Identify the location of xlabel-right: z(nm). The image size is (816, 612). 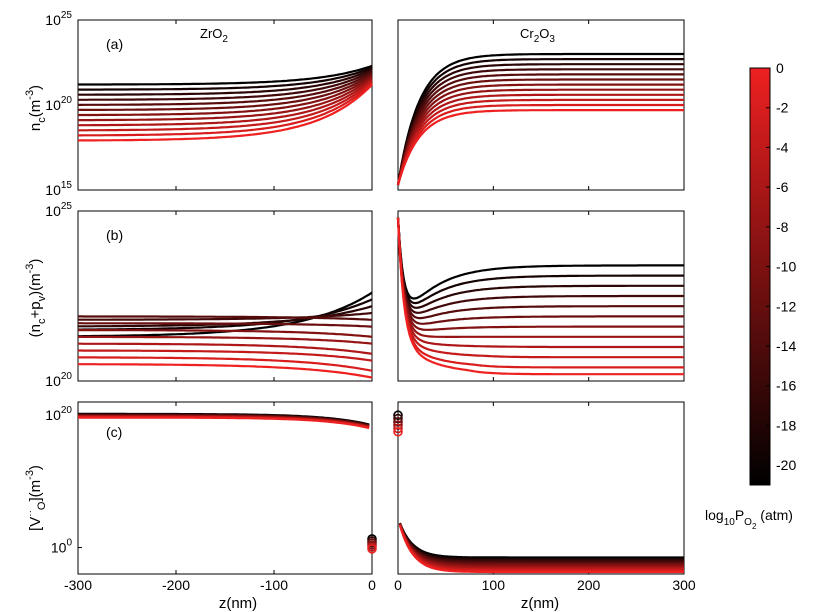
(540, 603).